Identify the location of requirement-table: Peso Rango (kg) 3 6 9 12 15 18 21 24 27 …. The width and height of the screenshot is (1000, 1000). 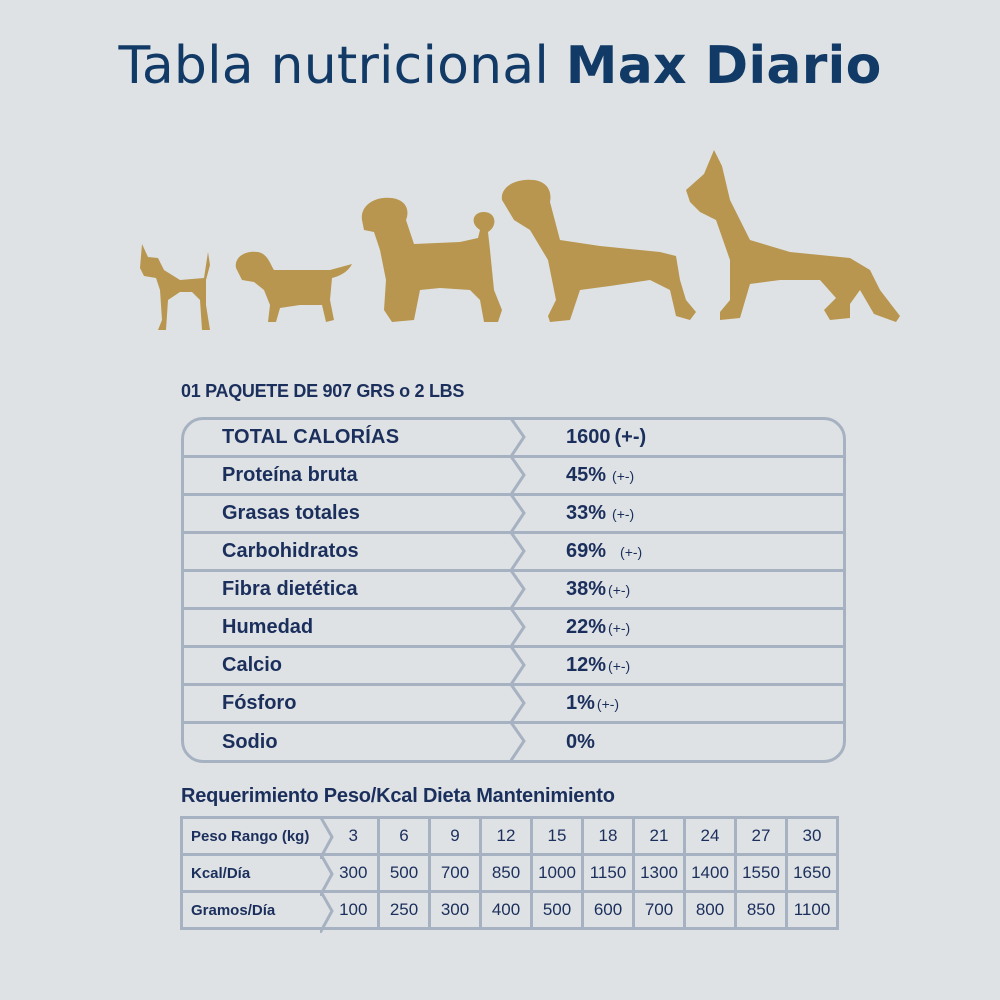
(509, 874).